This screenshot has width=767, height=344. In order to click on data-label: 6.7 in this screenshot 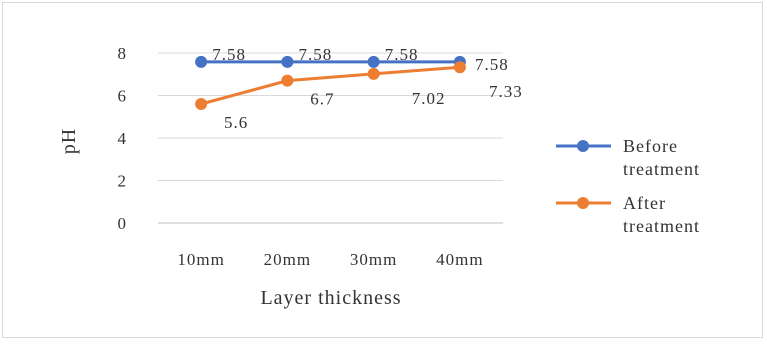, I will do `click(322, 99)`.